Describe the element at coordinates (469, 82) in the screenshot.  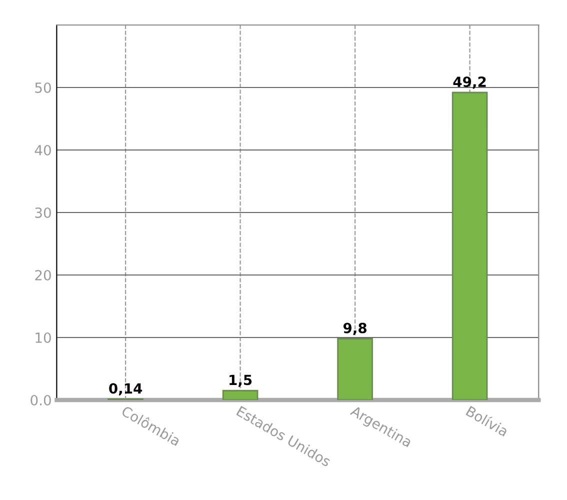
I see `data-label: 49,2` at that location.